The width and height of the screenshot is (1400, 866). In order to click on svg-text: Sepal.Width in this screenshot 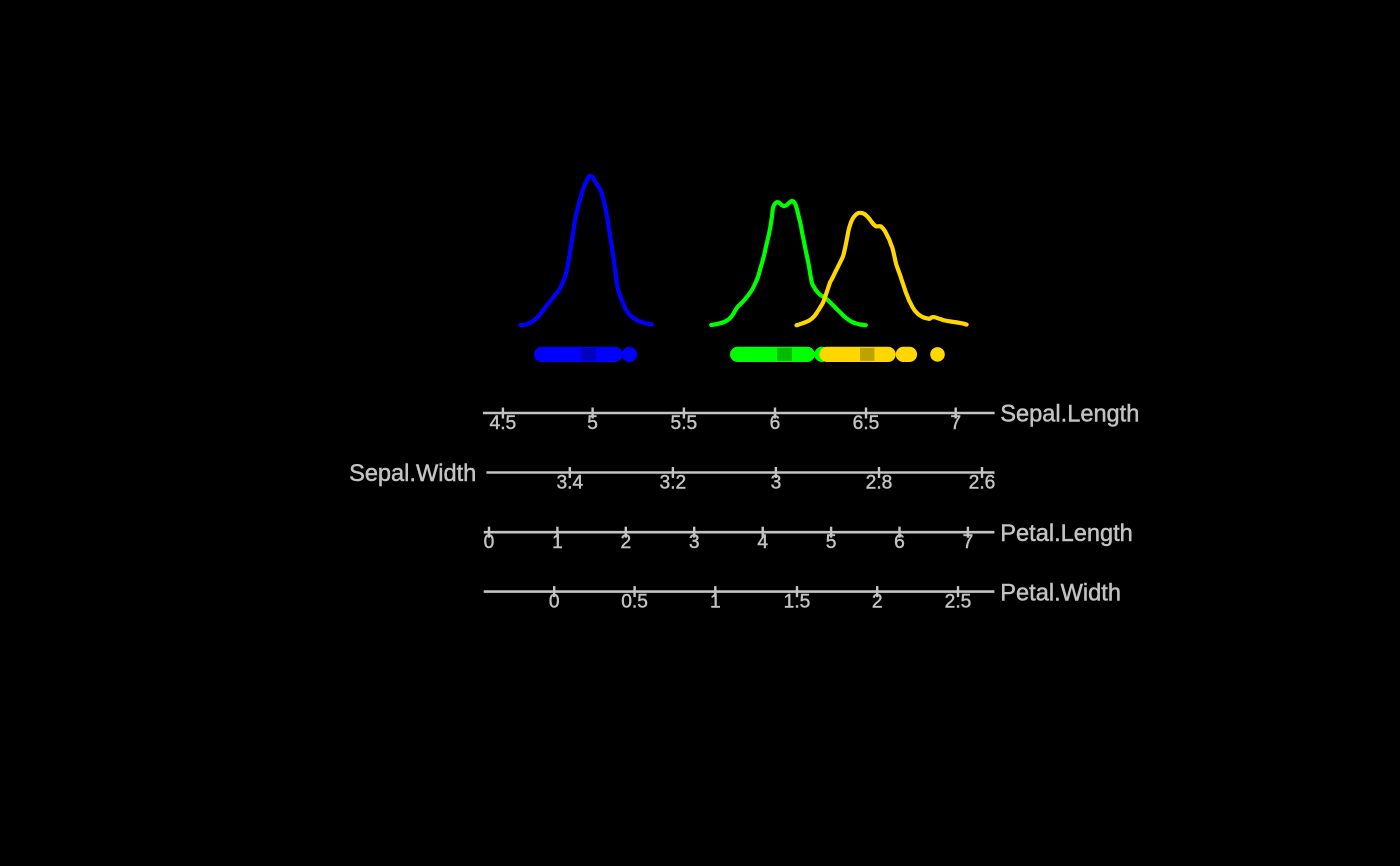, I will do `click(412, 474)`.